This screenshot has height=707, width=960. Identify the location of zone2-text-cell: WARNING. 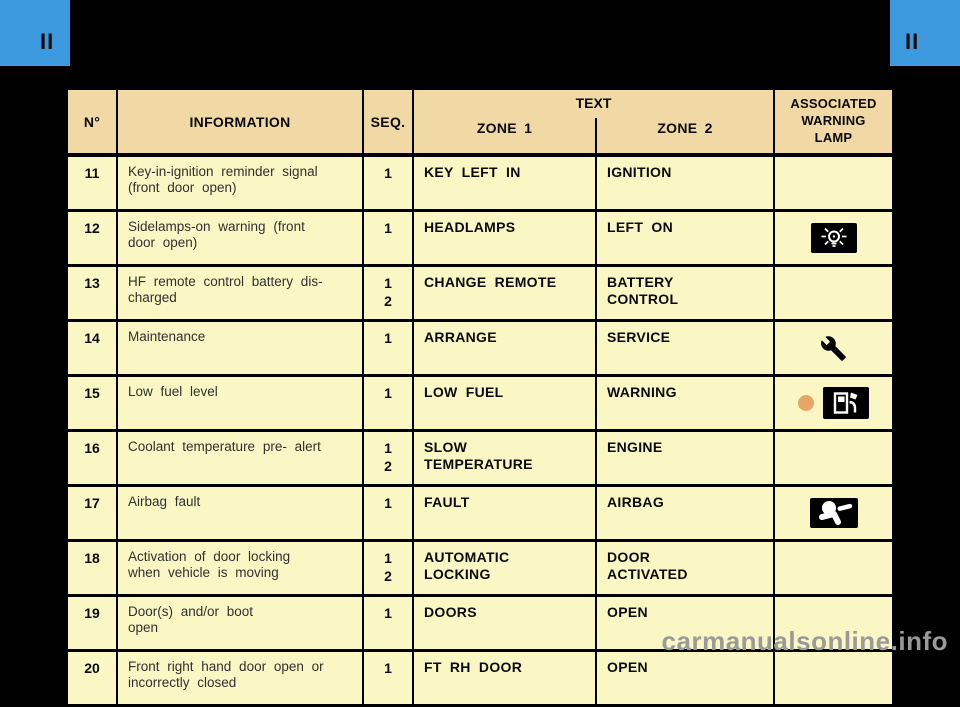
(685, 403).